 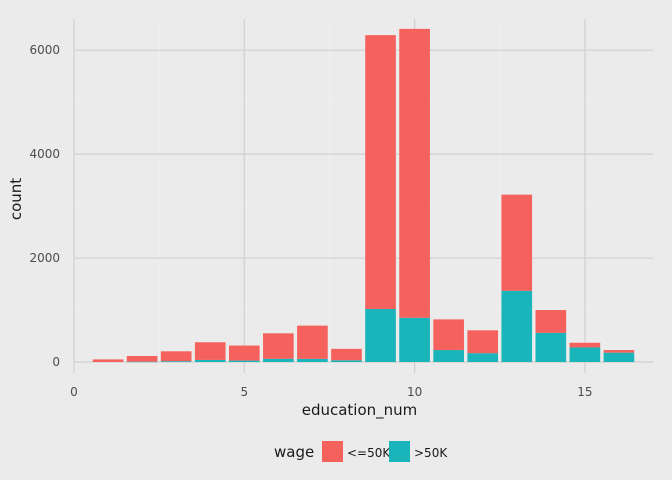 I want to click on y-tick-label: 0, so click(x=56, y=362).